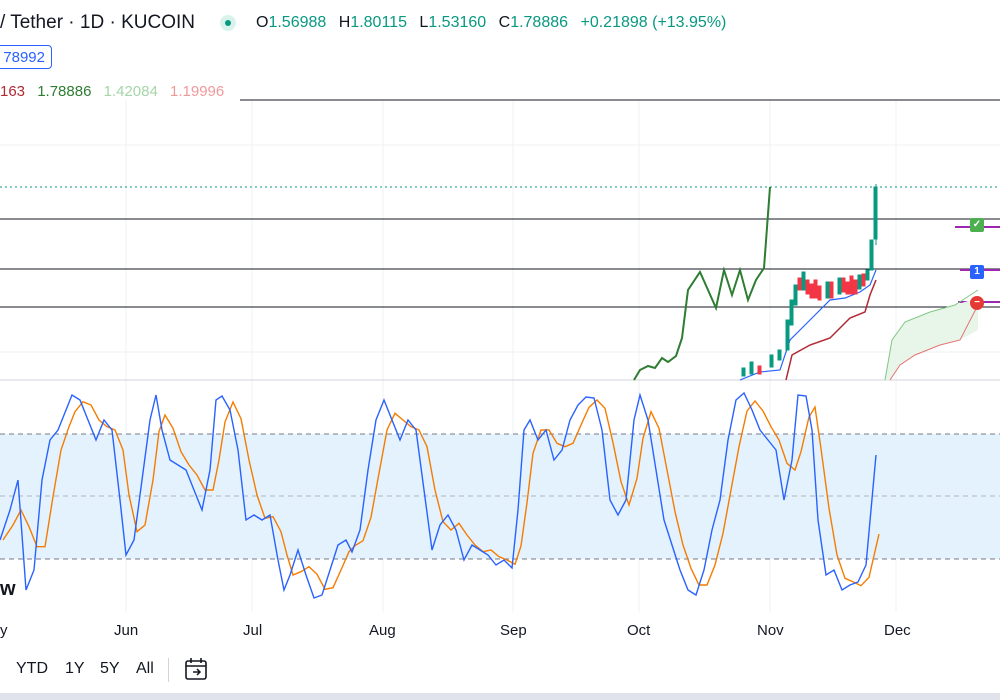 Image resolution: width=1000 pixels, height=700 pixels. I want to click on toolbar-divider, so click(168, 670).